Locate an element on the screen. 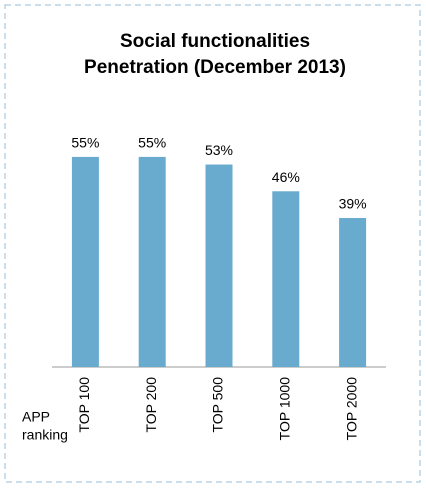 This screenshot has height=488, width=426. x-axis-label: APP is located at coordinates (36, 417).